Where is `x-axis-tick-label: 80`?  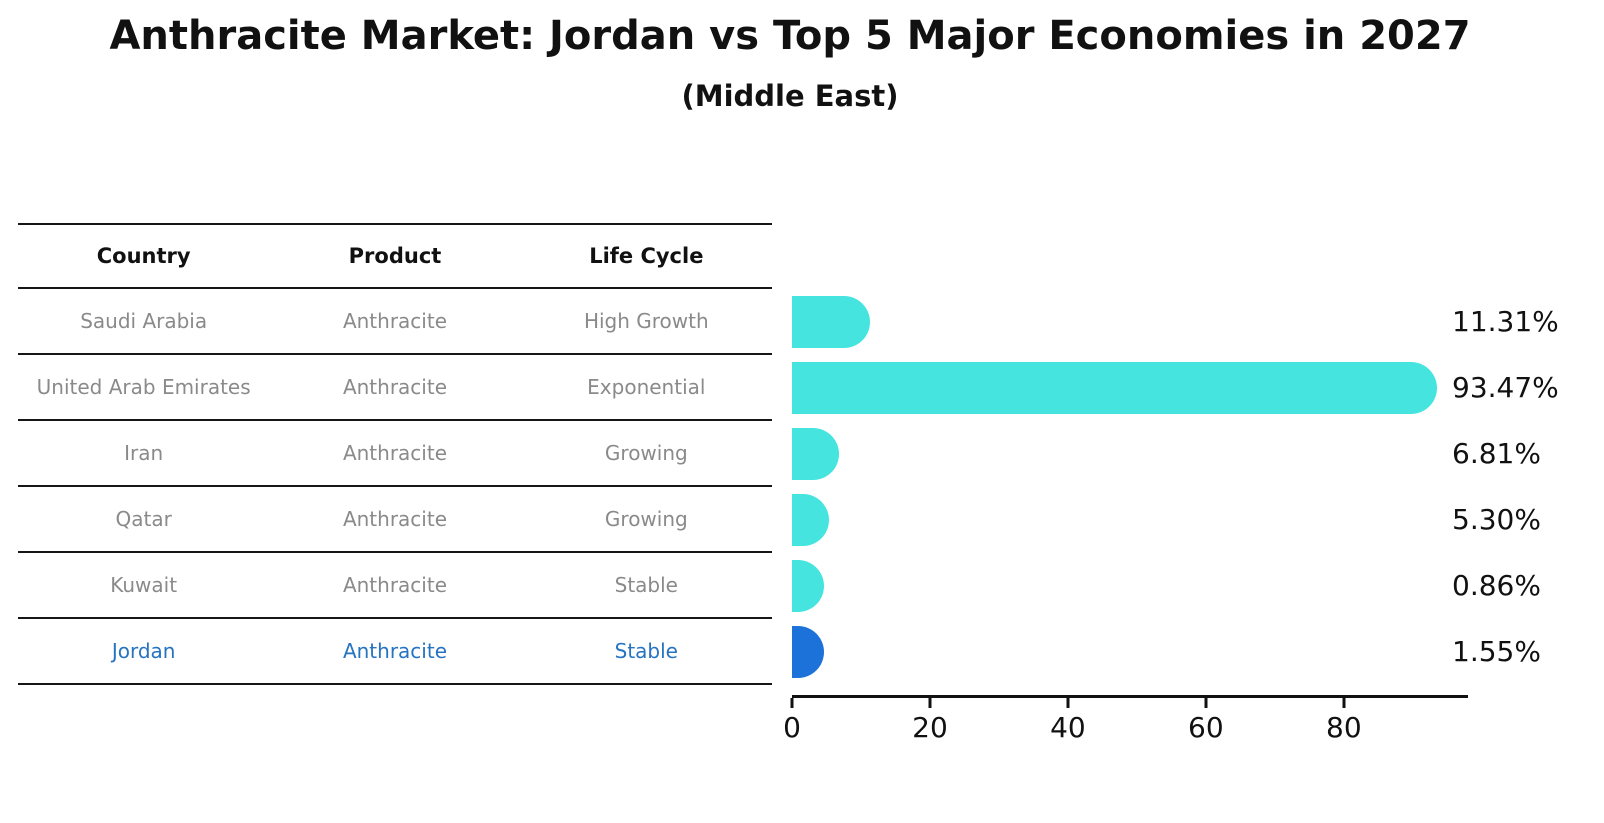 x-axis-tick-label: 80 is located at coordinates (1344, 727).